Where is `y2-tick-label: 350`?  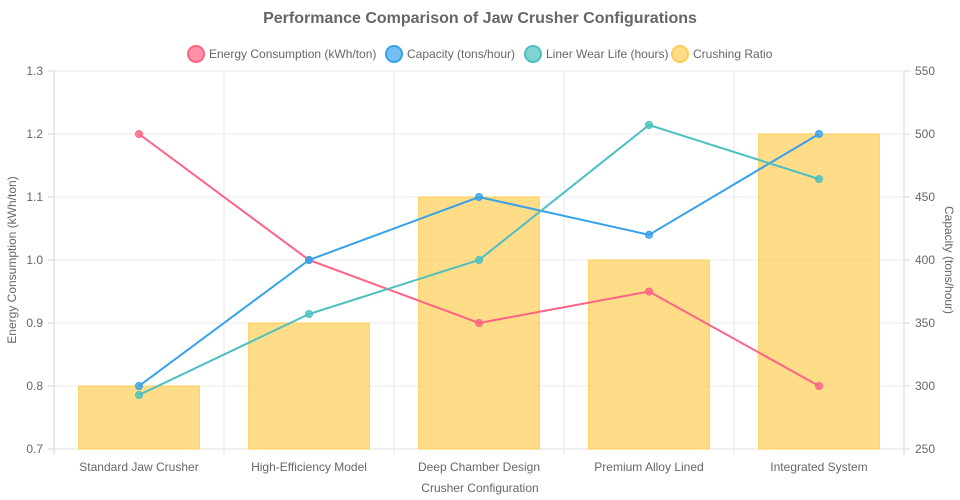
y2-tick-label: 350 is located at coordinates (925, 323).